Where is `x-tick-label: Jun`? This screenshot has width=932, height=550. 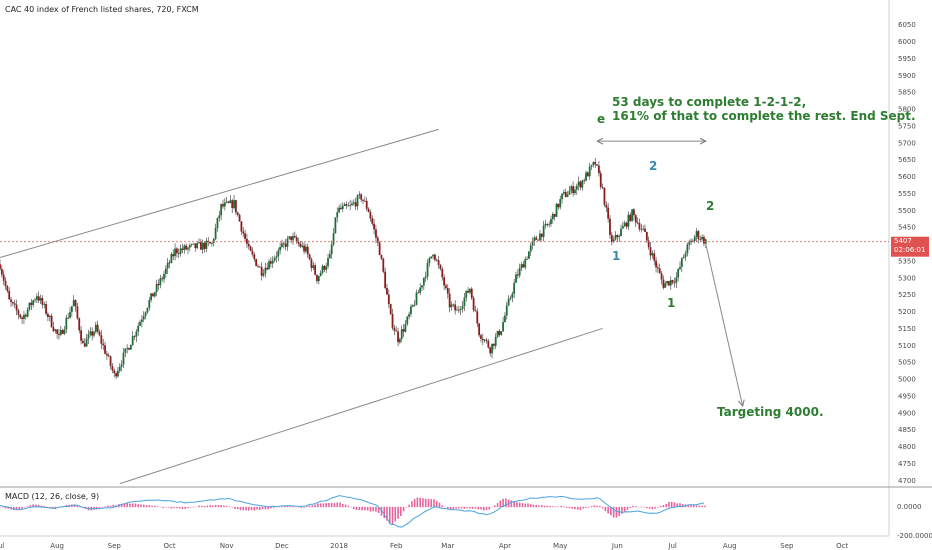
x-tick-label: Jun is located at coordinates (617, 546).